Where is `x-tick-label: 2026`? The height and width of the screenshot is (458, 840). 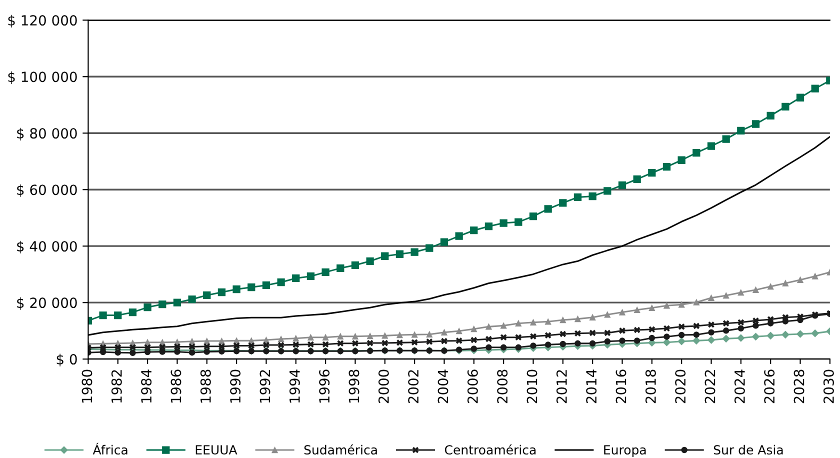
x-tick-label: 2026 is located at coordinates (769, 387).